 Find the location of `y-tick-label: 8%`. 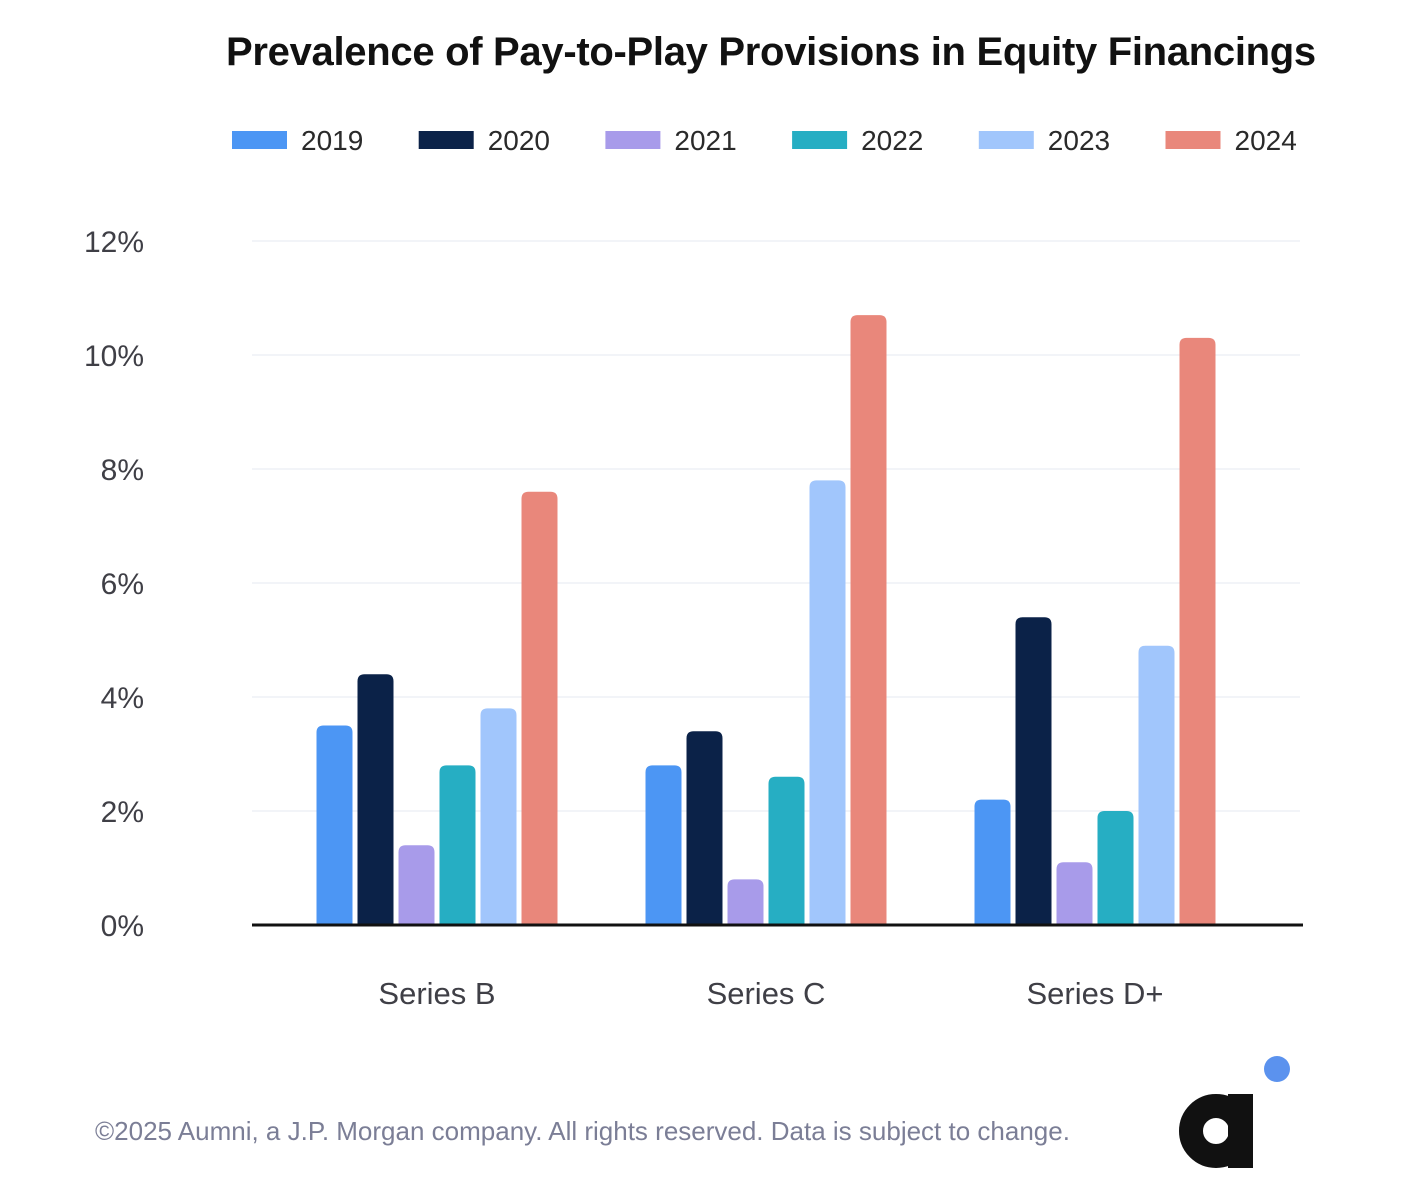

y-tick-label: 8% is located at coordinates (122, 470).